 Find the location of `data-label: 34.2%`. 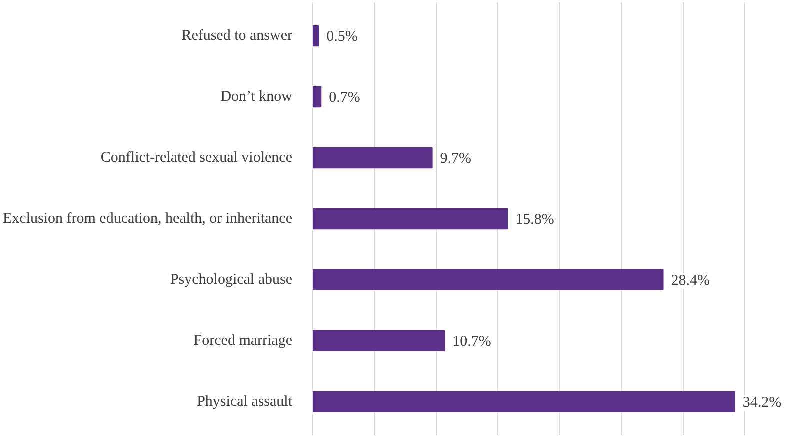

data-label: 34.2% is located at coordinates (762, 402).